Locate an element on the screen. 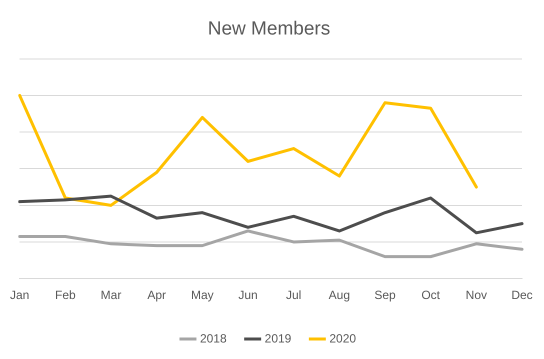 The height and width of the screenshot is (359, 544). x-tick-label: Jun is located at coordinates (248, 295).